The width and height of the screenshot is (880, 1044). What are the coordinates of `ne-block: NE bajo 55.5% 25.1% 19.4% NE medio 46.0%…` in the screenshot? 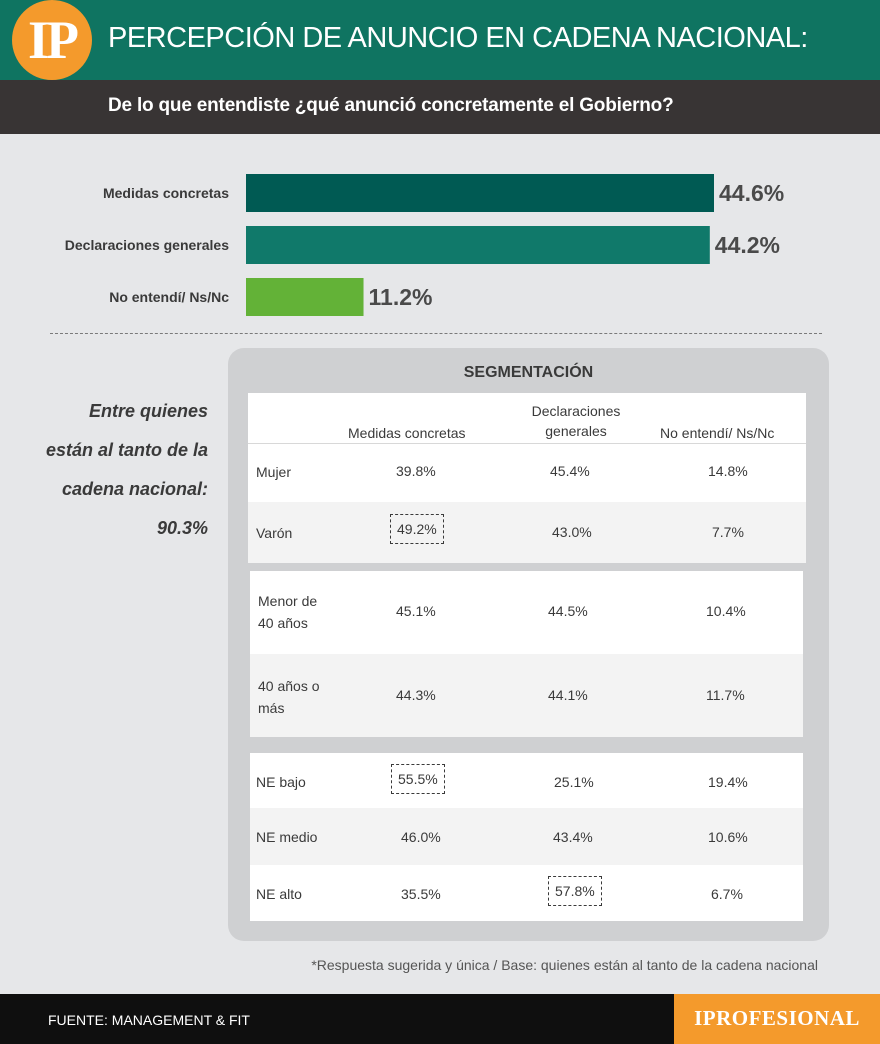 It's located at (526, 837).